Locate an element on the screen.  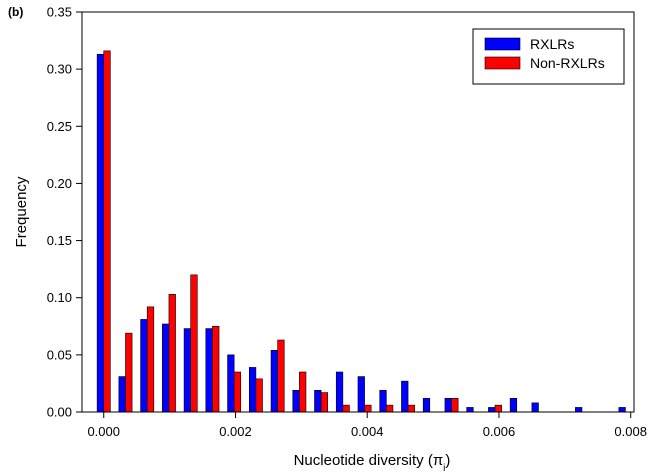
y-tick-label: 0.10 is located at coordinates (59, 297).